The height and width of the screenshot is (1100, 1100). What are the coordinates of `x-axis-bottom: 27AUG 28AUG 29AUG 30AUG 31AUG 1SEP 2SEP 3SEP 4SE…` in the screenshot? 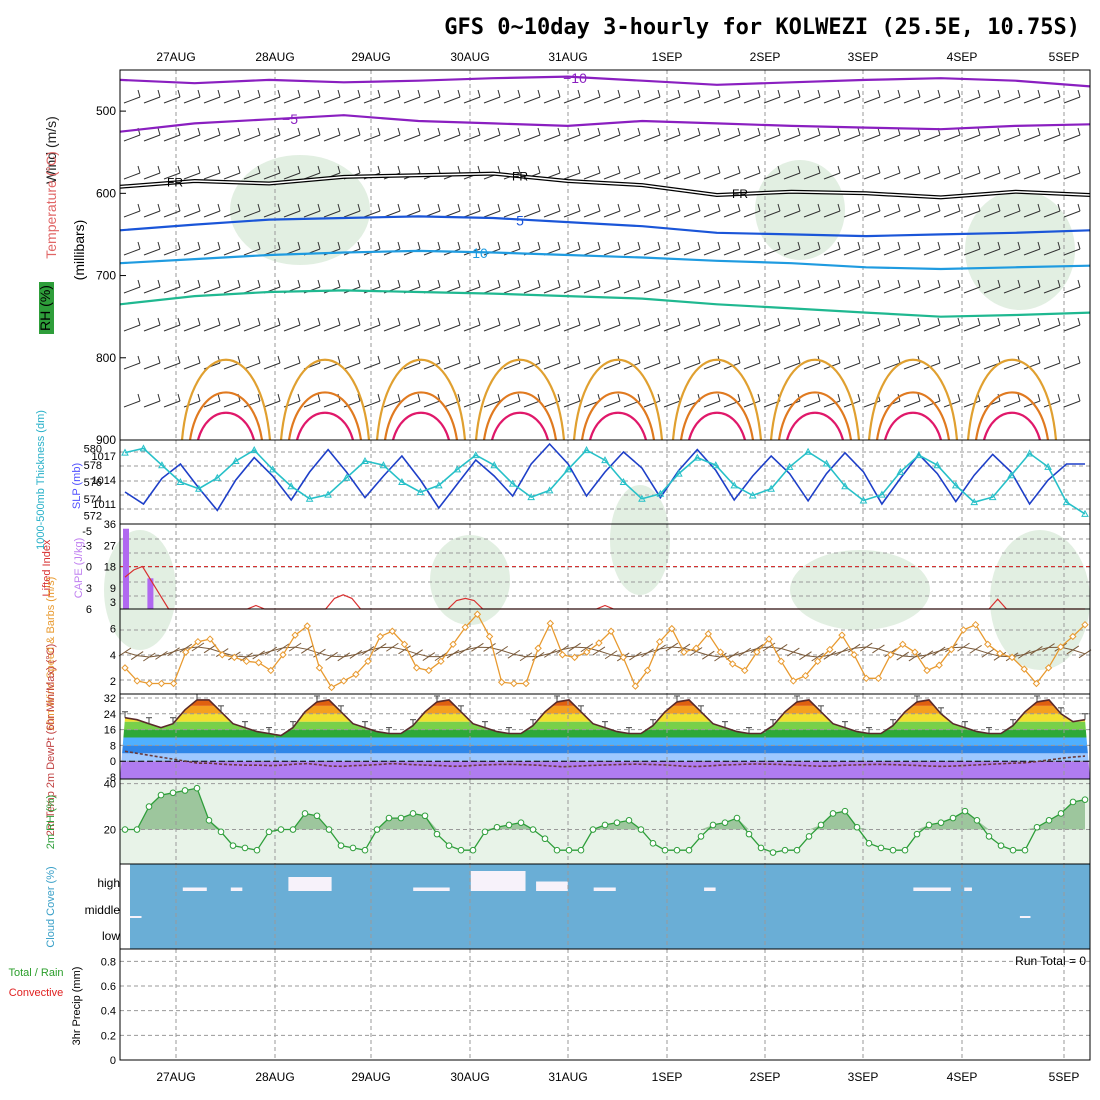 It's located at (617, 1077).